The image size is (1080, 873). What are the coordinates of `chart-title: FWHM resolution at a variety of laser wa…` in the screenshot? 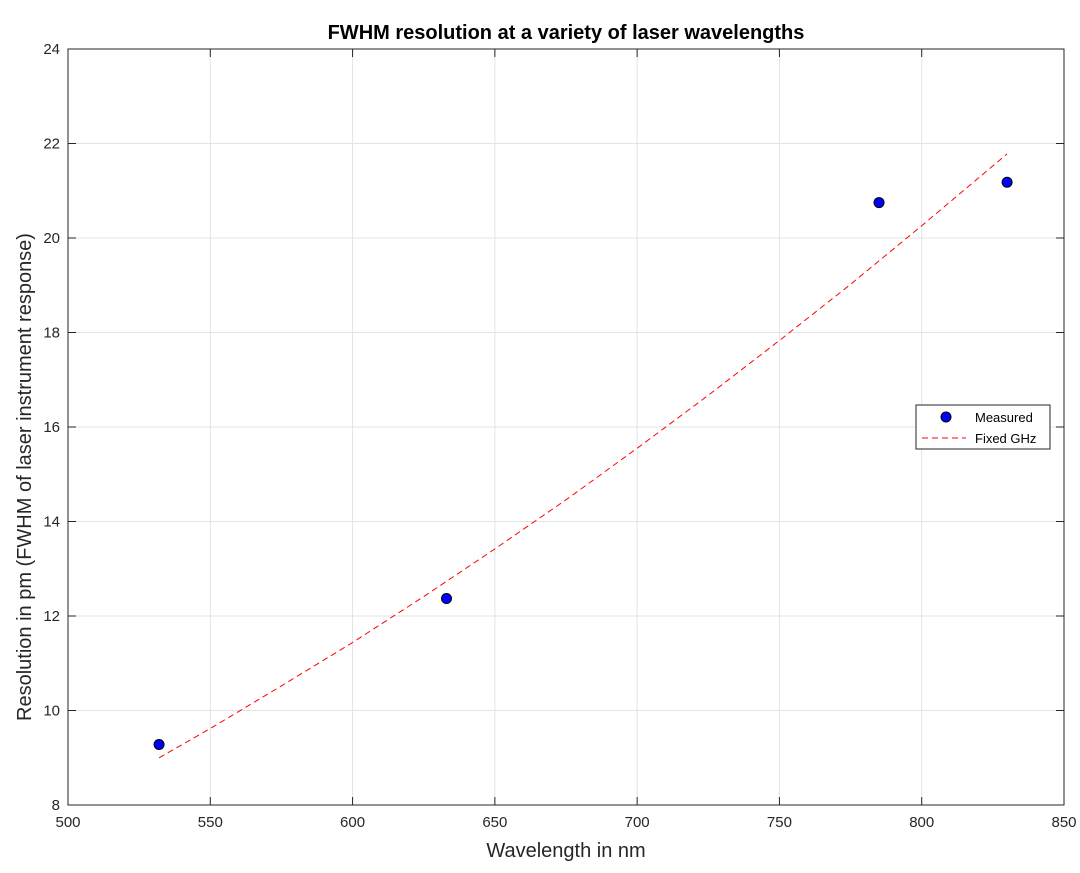 It's located at (566, 33).